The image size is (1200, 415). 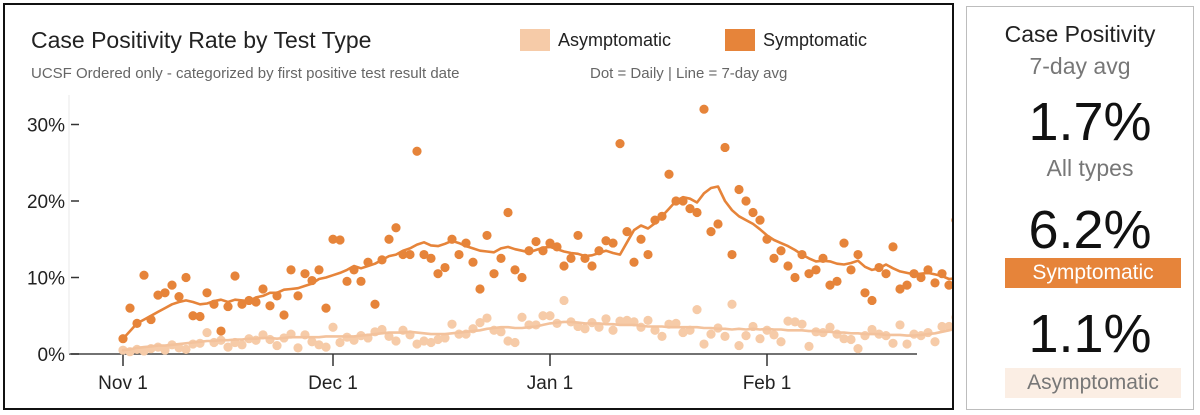 I want to click on kpi-symptomatic-label: Symptomatic, so click(x=1093, y=273).